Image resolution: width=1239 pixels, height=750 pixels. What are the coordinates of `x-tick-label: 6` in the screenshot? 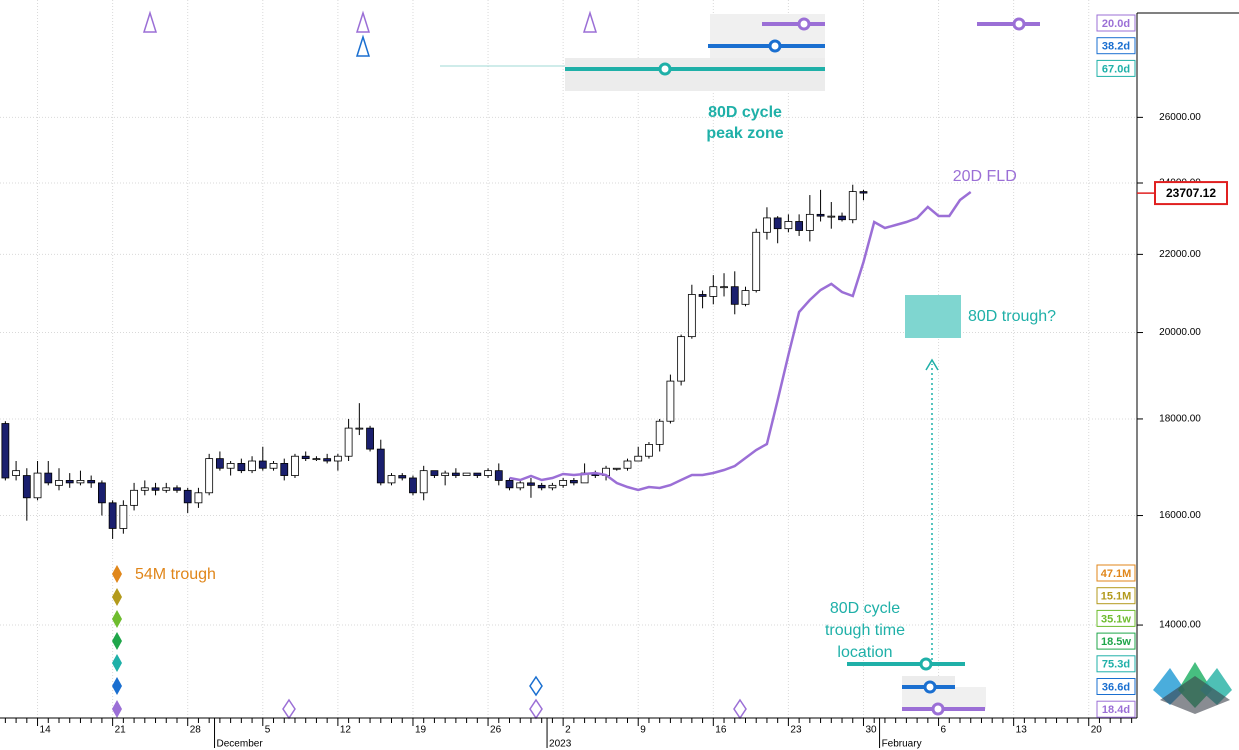 It's located at (944, 730).